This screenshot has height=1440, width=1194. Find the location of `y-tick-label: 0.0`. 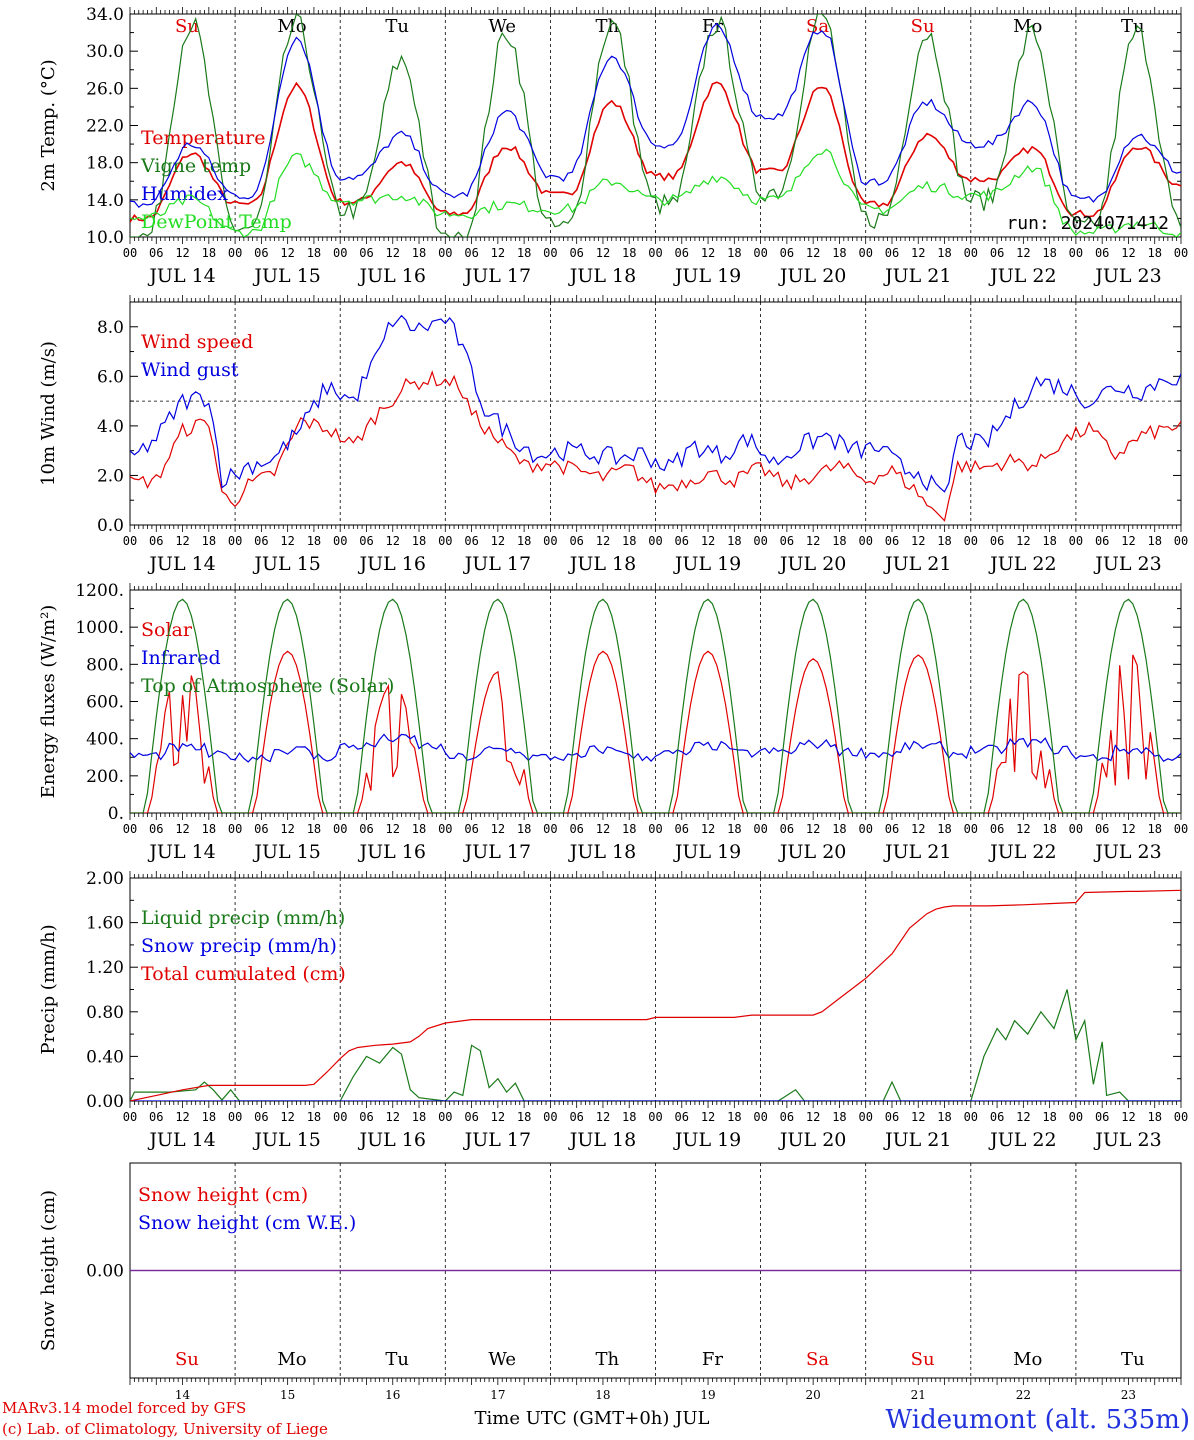

y-tick-label: 0.0 is located at coordinates (110, 526).